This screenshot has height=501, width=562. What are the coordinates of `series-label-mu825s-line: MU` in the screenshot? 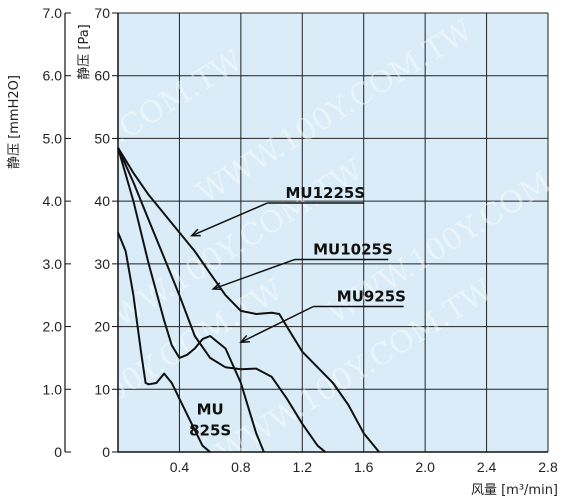 It's located at (210, 409).